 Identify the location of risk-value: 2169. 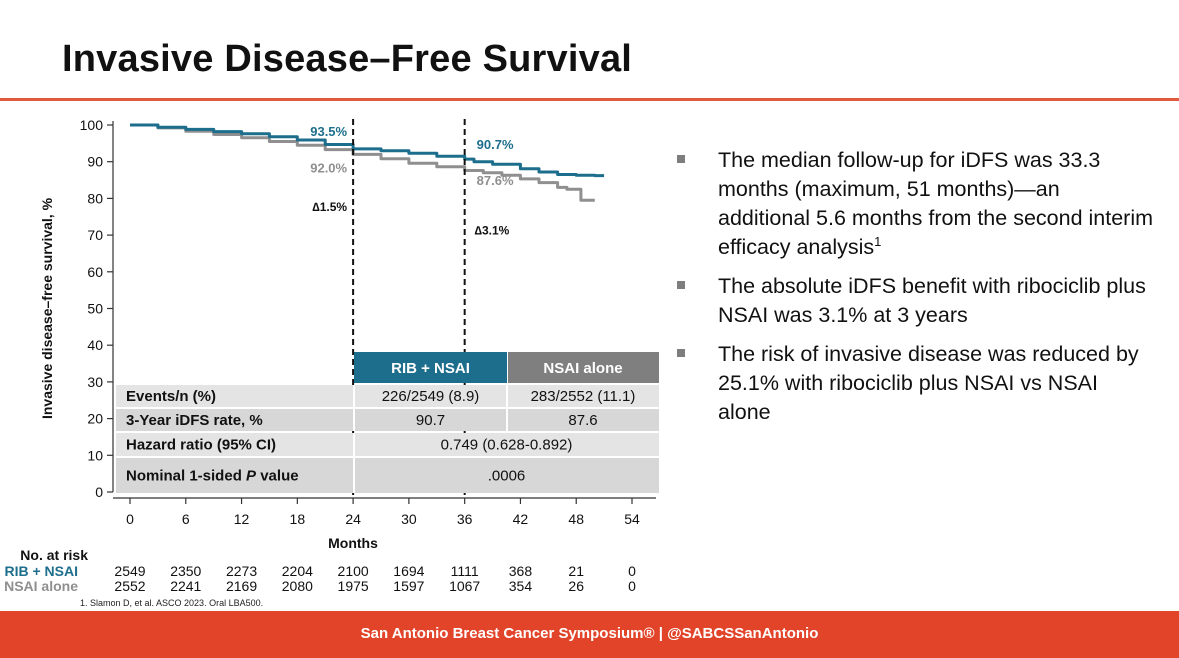
(241, 586).